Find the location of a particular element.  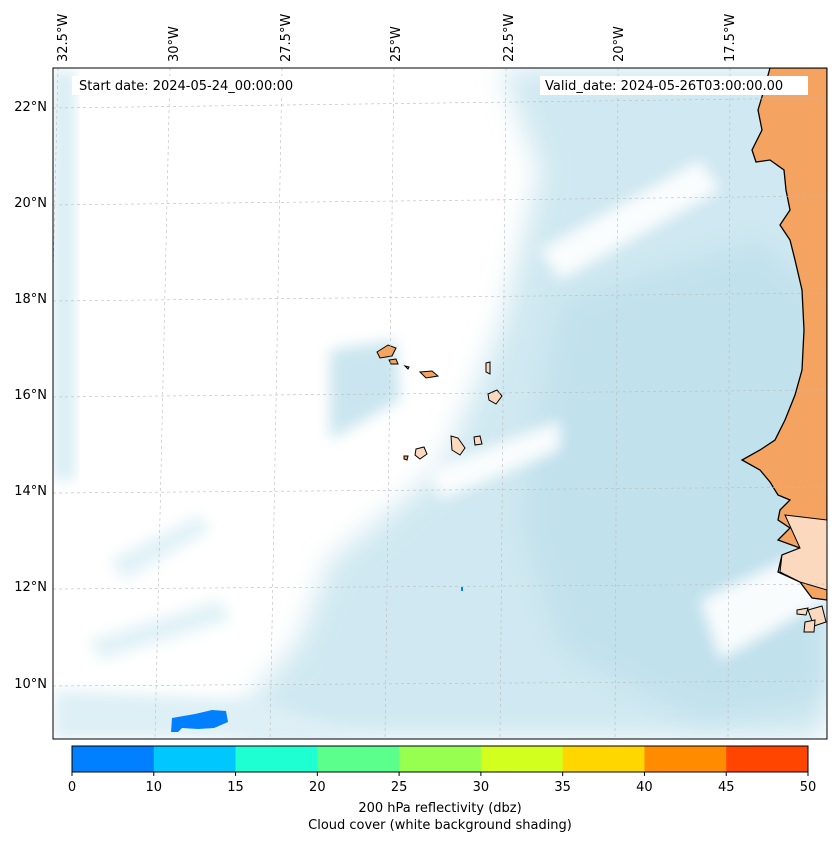

lat-label-14: 14°N is located at coordinates (30, 491).